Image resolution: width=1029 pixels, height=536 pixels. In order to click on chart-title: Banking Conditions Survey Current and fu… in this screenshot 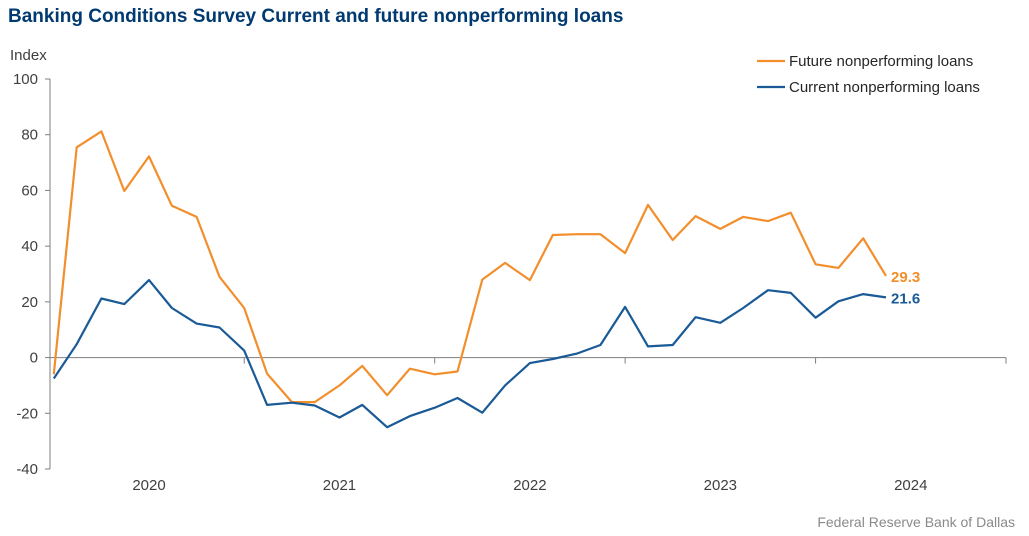, I will do `click(316, 16)`.